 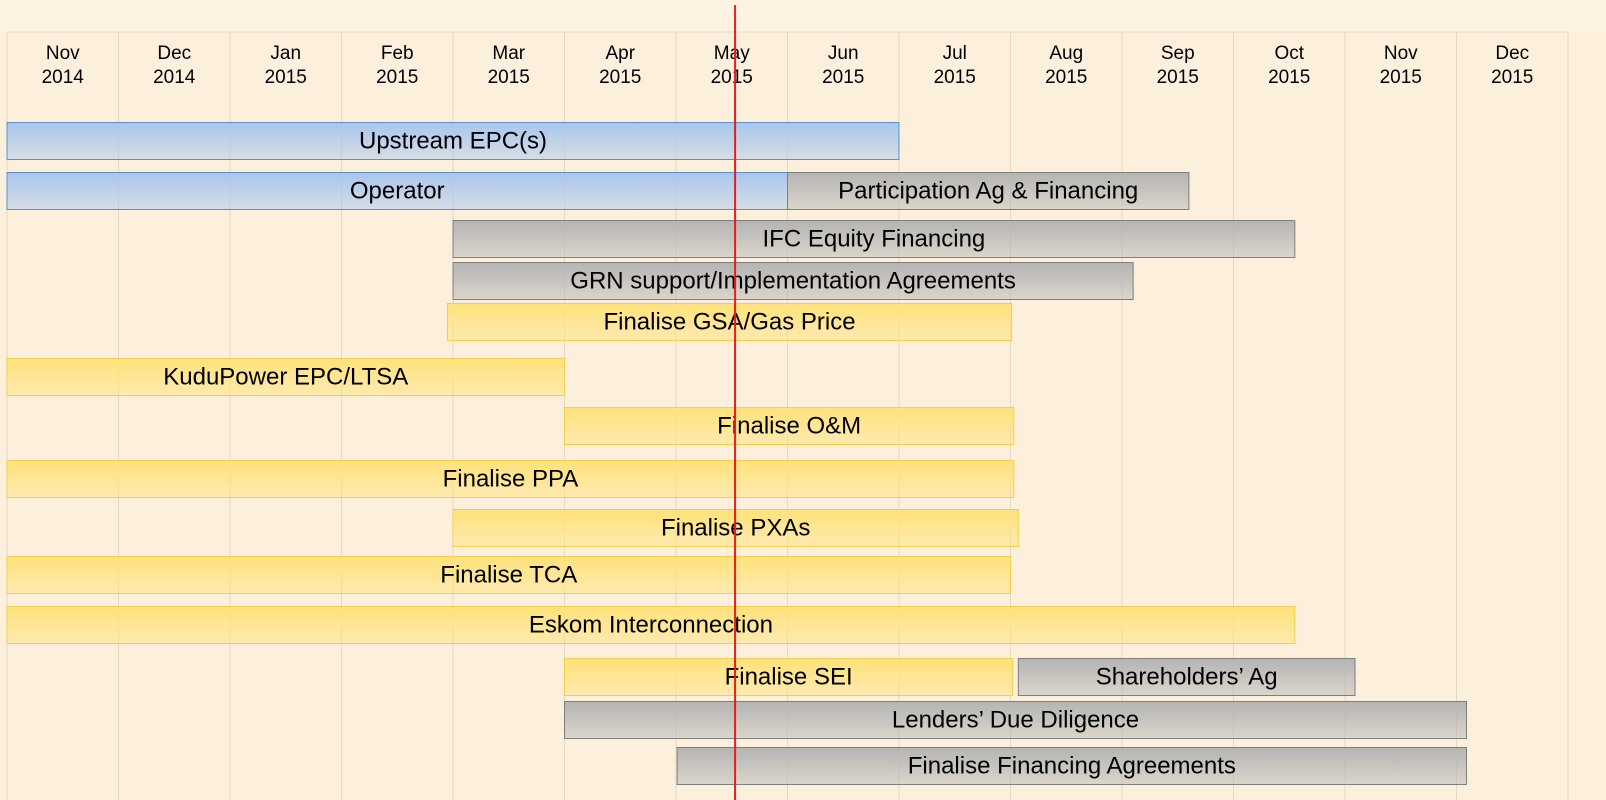 I want to click on task-label: Participation Ag & Financing, so click(x=988, y=190).